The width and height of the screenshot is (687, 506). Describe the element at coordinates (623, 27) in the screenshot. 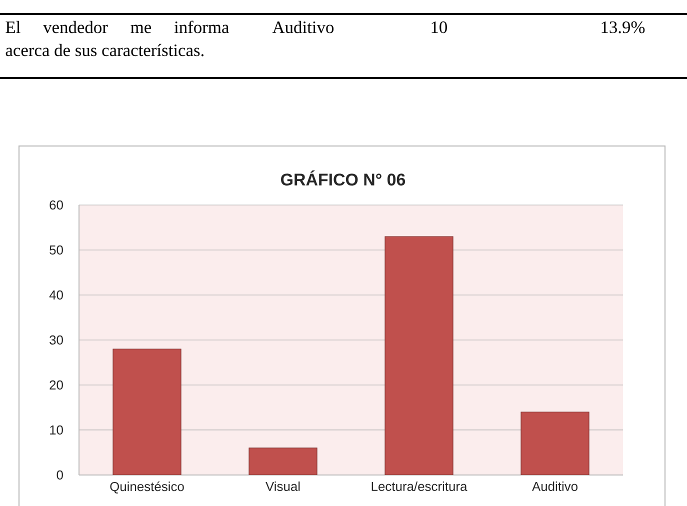

I see `text: 13.9%` at that location.